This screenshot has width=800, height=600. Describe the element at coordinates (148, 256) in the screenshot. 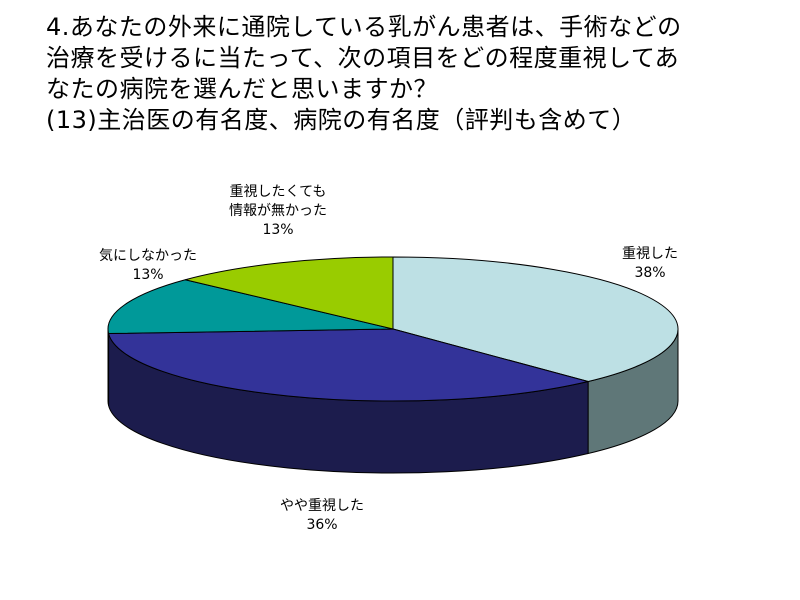

I see `slice-category-text: 気にしなかった` at that location.